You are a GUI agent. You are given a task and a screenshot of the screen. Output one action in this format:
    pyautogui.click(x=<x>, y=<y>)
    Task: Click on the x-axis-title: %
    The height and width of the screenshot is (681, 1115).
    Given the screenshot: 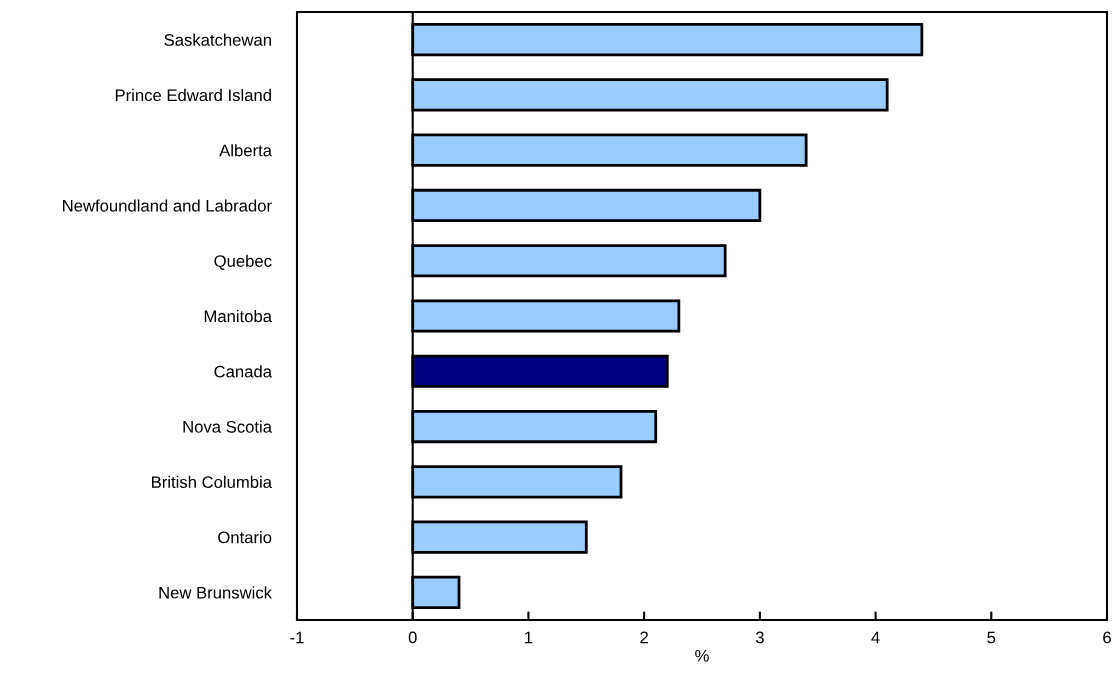 What is the action you would take?
    pyautogui.click(x=702, y=655)
    